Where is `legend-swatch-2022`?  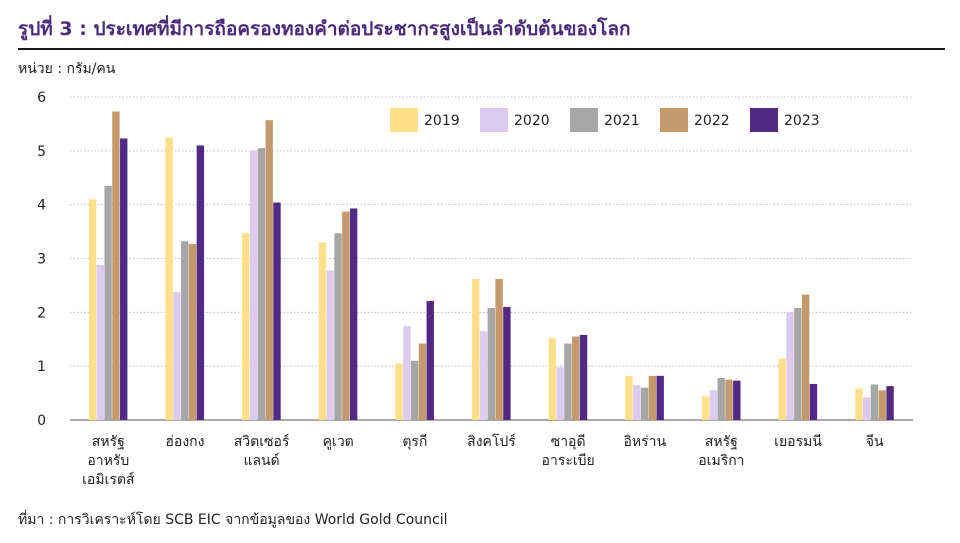 legend-swatch-2022 is located at coordinates (674, 120).